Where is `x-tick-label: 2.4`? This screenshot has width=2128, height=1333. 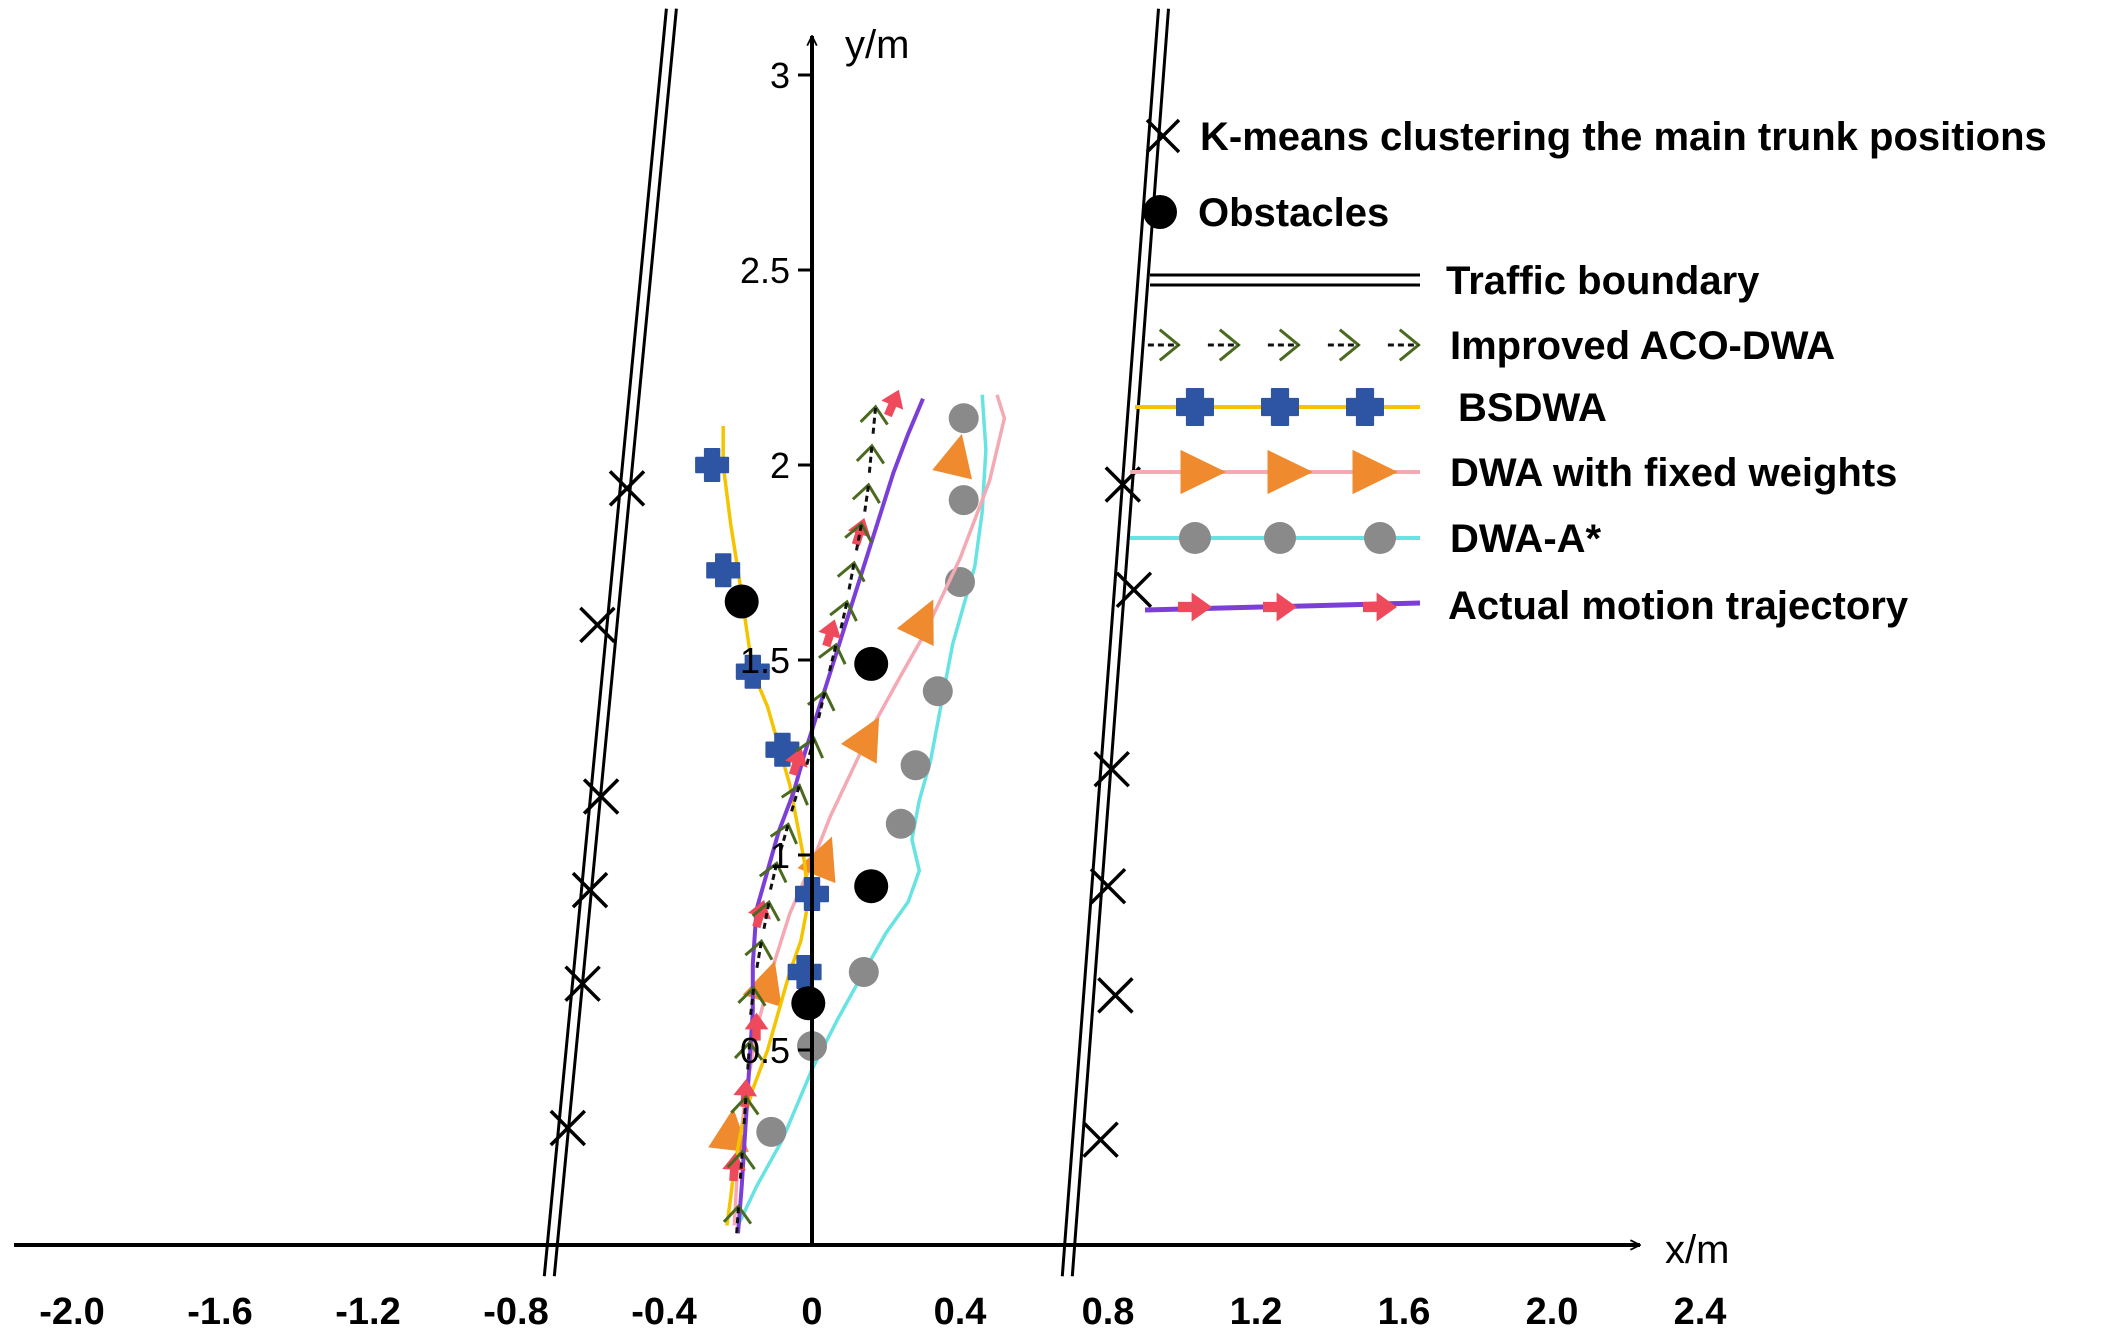 x-tick-label: 2.4 is located at coordinates (1700, 1312).